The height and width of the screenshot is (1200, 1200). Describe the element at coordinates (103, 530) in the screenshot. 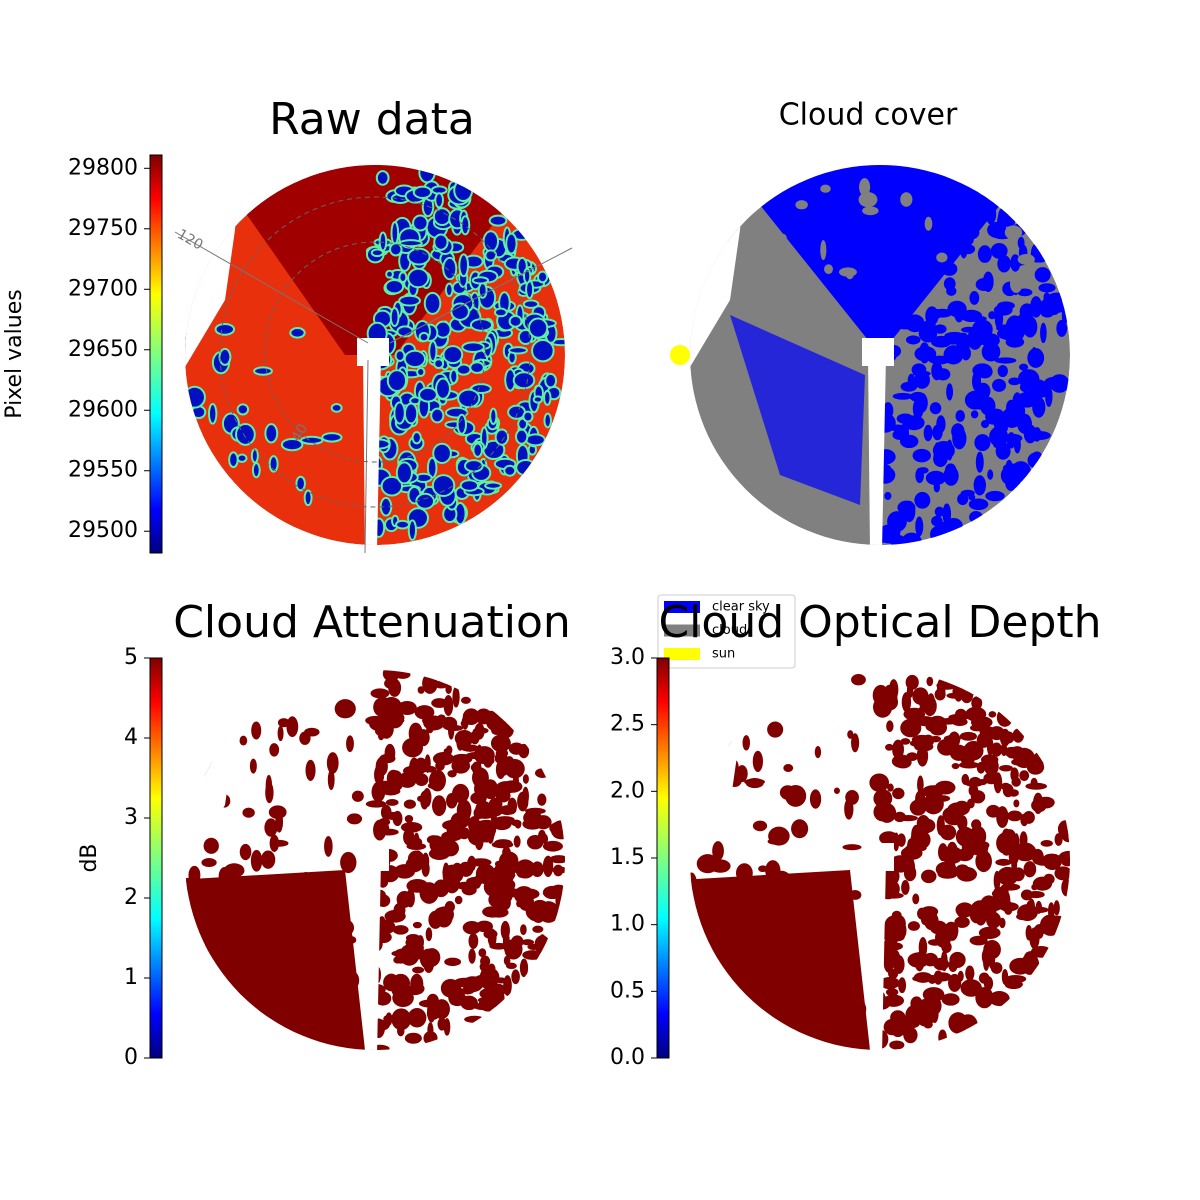

I see `y-tick-label: 29500` at that location.